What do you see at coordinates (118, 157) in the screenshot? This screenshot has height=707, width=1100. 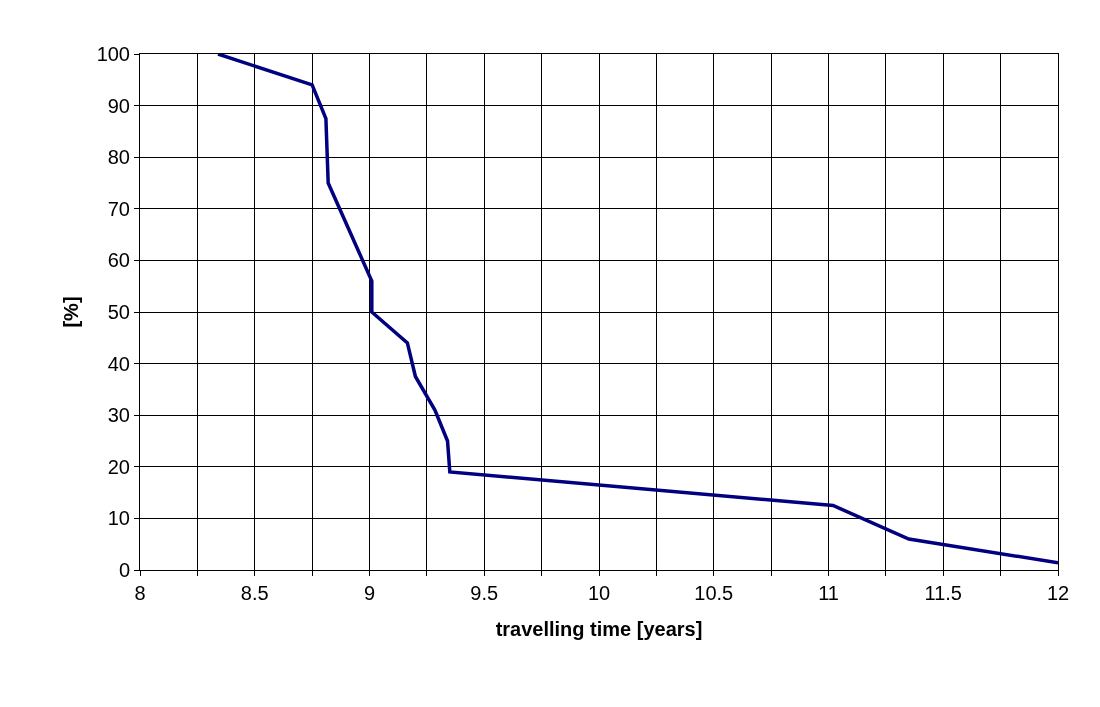 I see `y-tick-label: 80` at bounding box center [118, 157].